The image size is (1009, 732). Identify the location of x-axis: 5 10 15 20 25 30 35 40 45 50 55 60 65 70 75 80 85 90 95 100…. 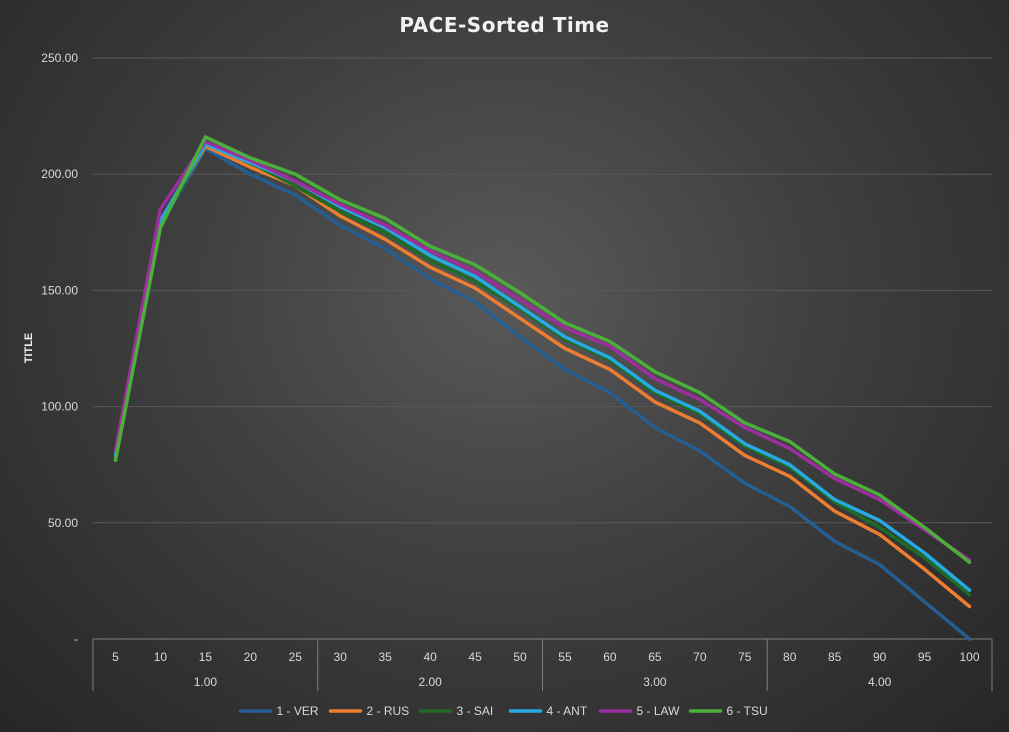
(542, 664).